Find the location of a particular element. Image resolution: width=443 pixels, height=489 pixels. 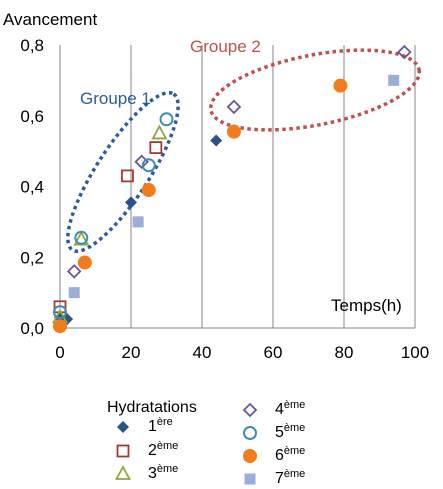

legend-entry: 5ème is located at coordinates (274, 431).